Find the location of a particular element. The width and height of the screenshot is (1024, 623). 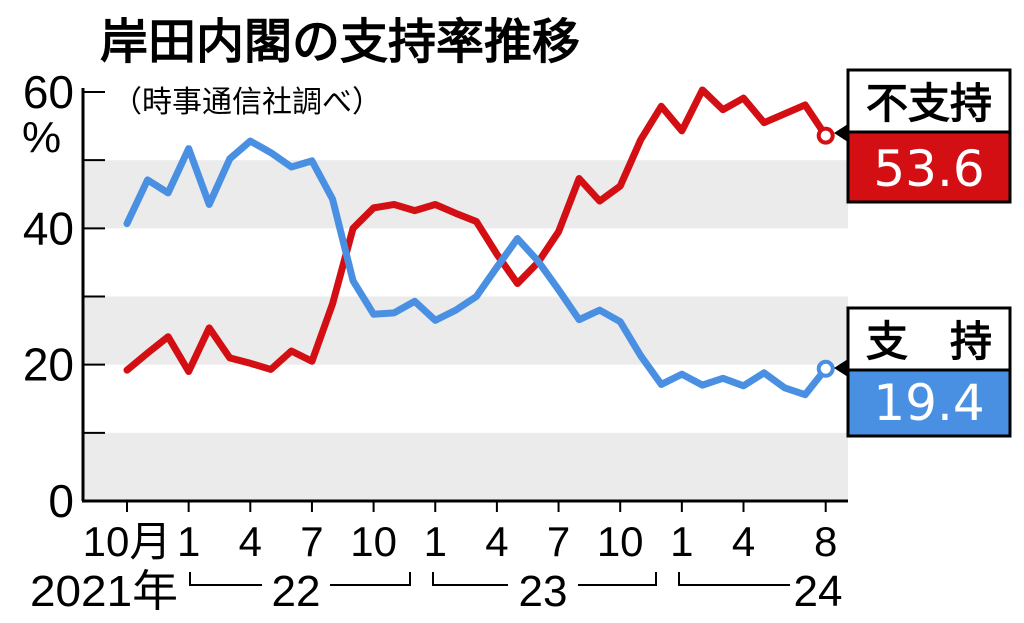

legend-disapprove-header is located at coordinates (929, 101).